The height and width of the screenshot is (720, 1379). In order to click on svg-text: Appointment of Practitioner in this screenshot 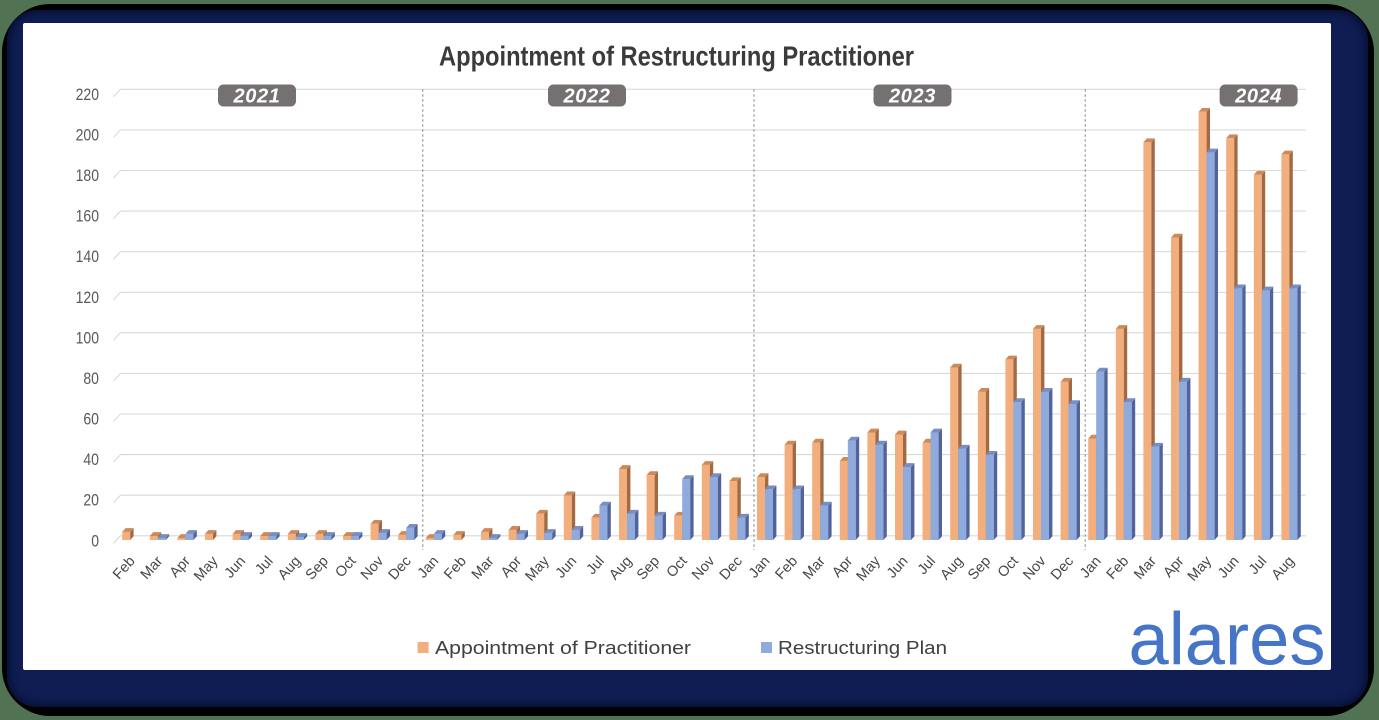, I will do `click(563, 648)`.